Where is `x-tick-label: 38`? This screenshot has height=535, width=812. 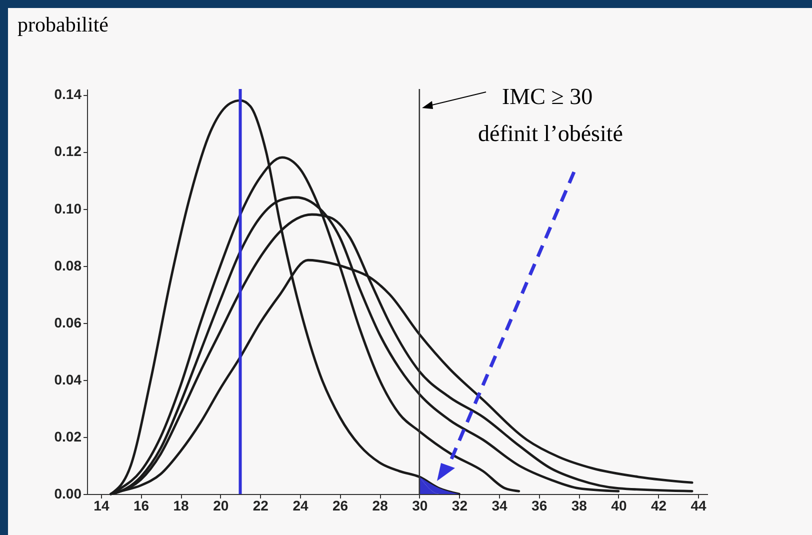 x-tick-label: 38 is located at coordinates (579, 506).